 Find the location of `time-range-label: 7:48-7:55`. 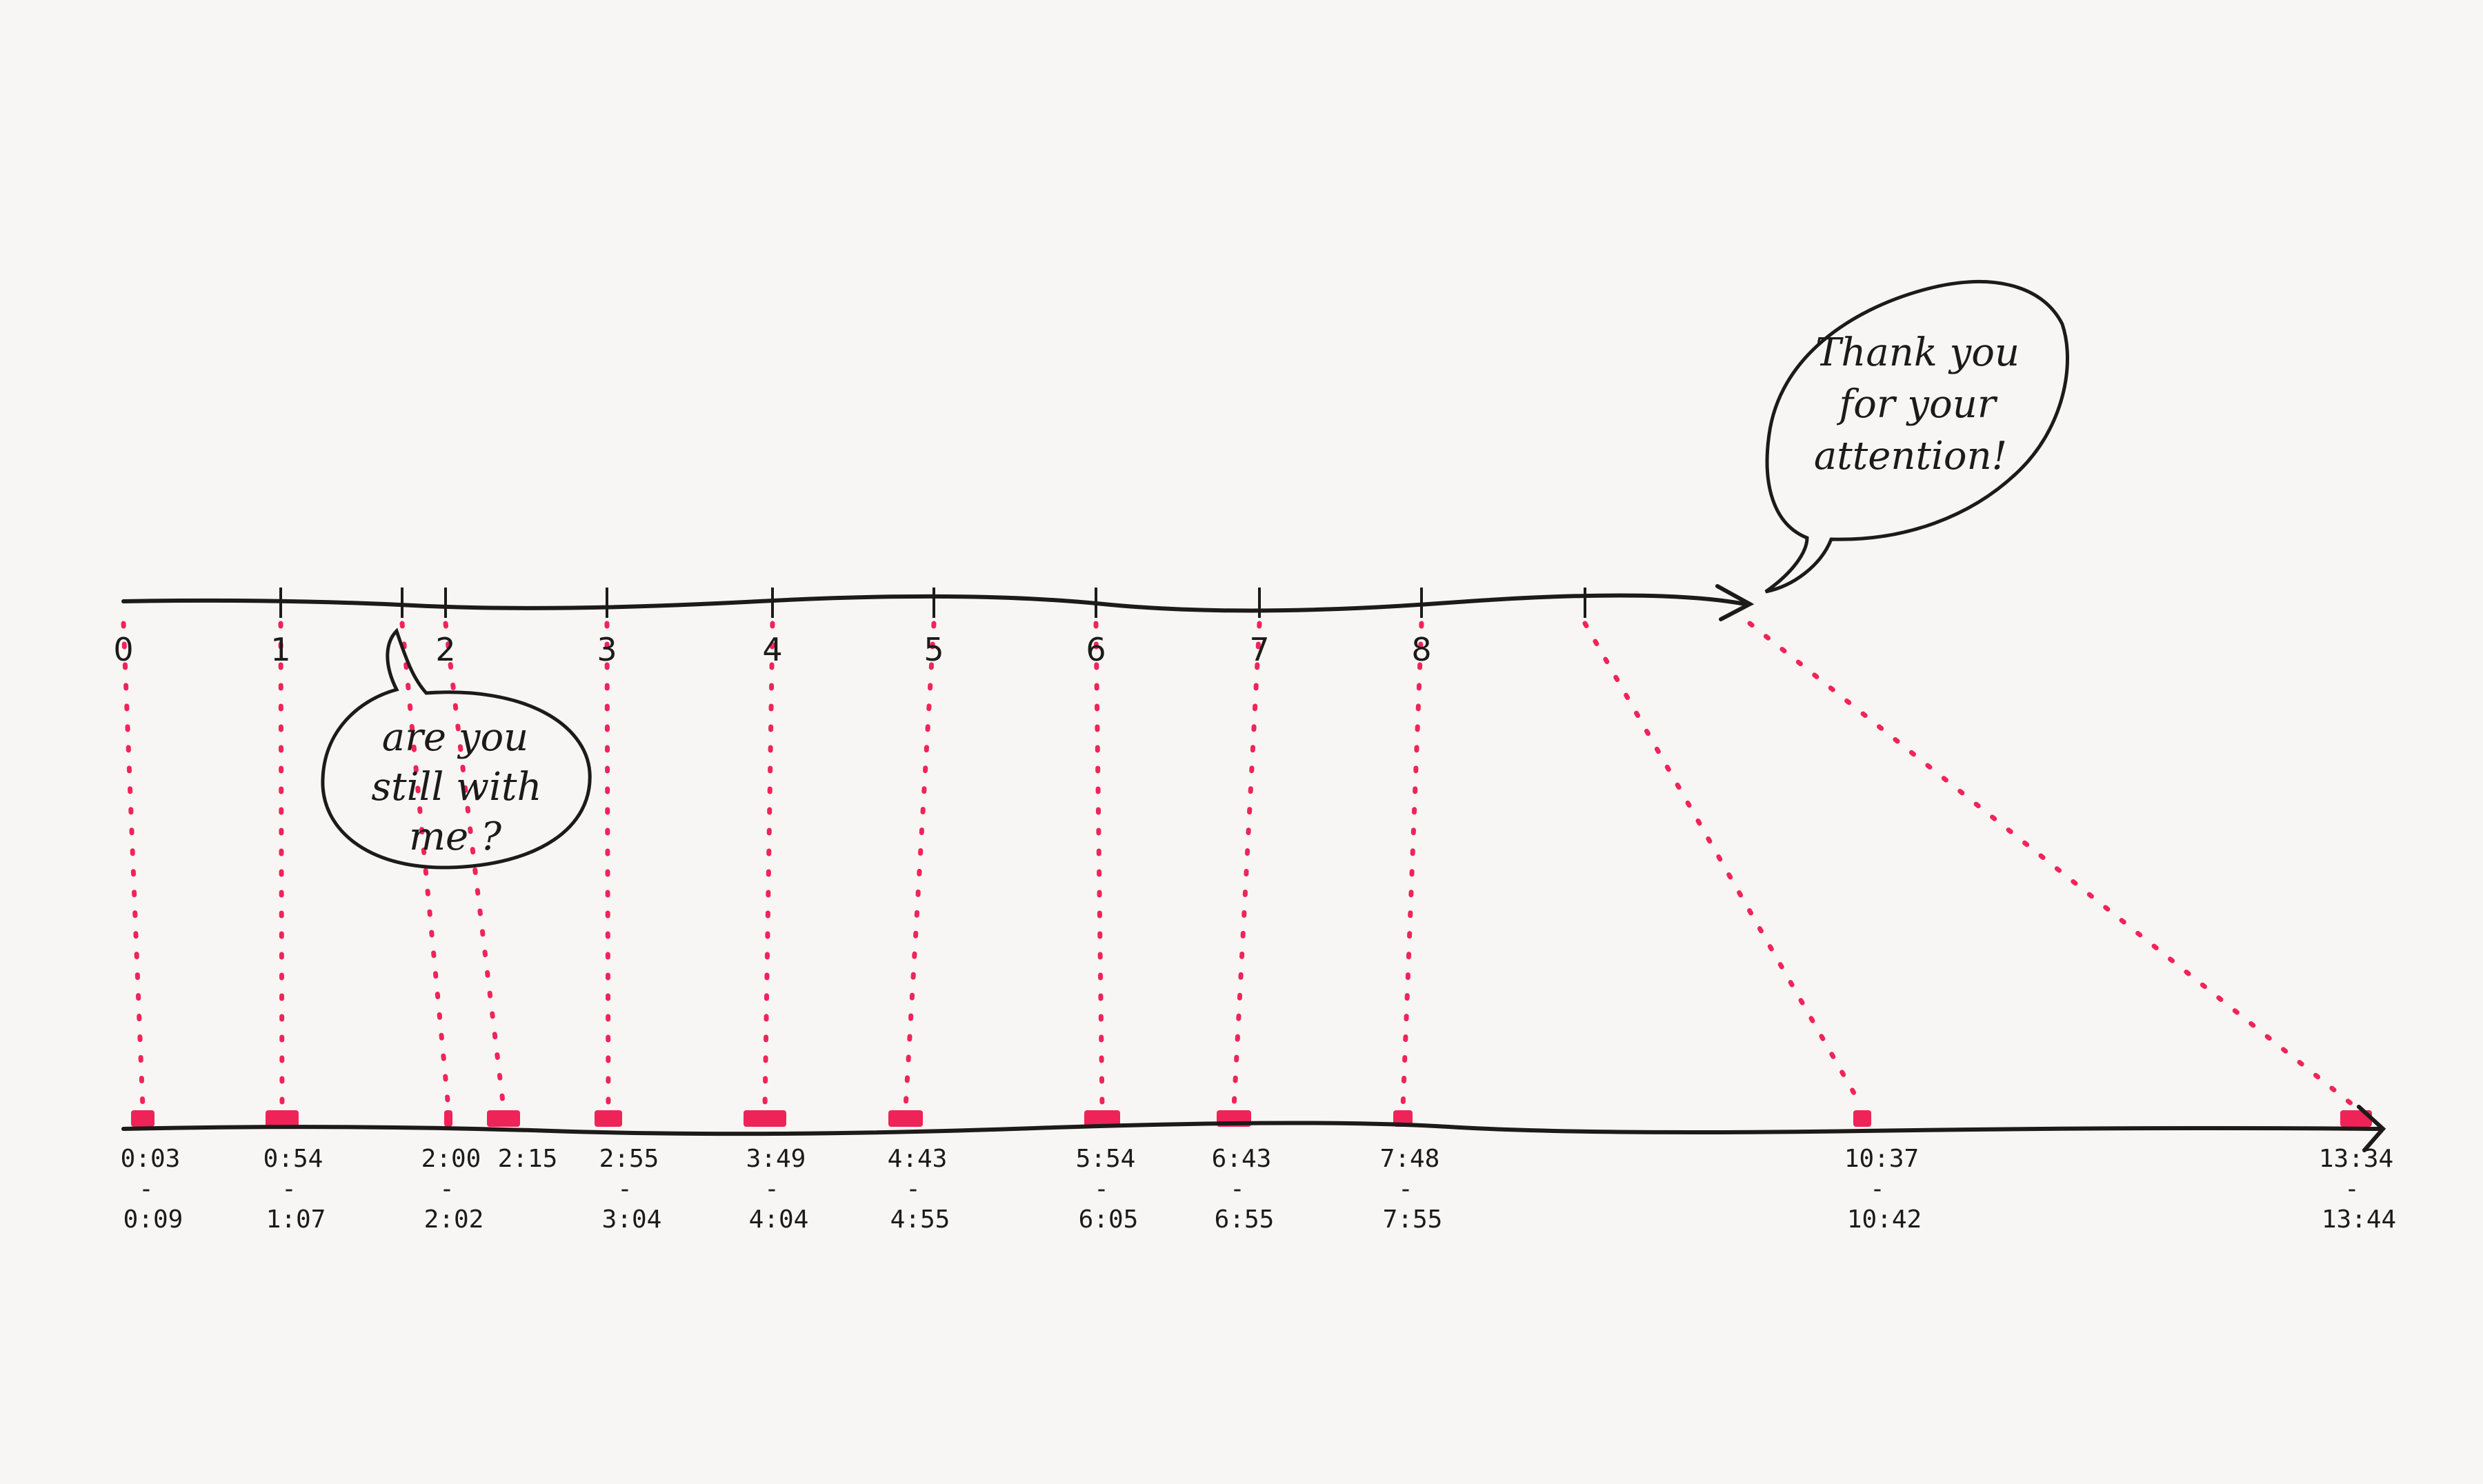

time-range-label: 7:48-7:55 is located at coordinates (1412, 1189).